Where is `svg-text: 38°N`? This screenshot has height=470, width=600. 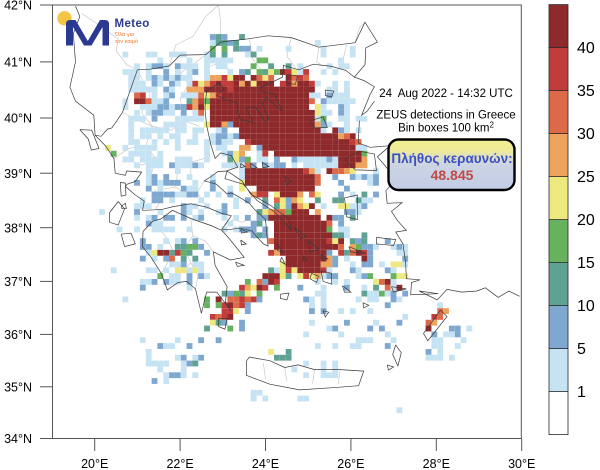
svg-text: 38°N is located at coordinates (18, 228).